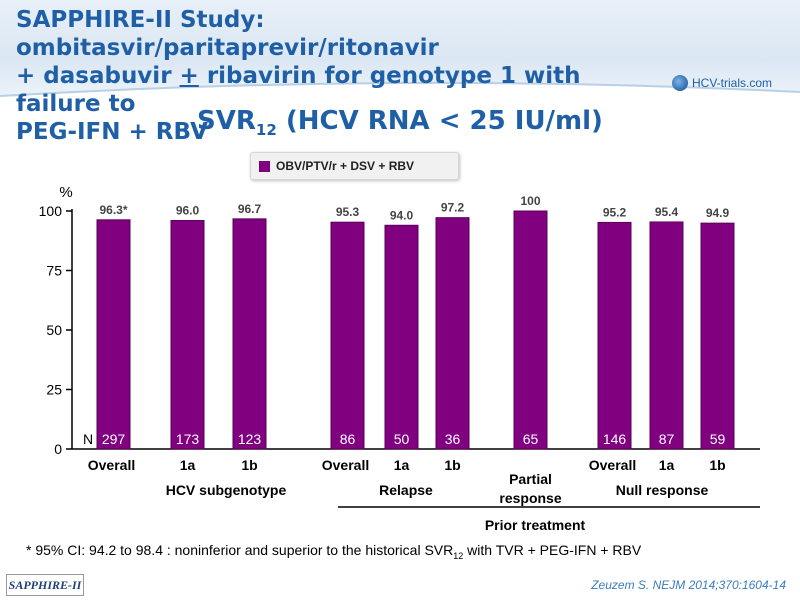 This screenshot has width=800, height=600. I want to click on footnote-sub: 12, so click(458, 555).